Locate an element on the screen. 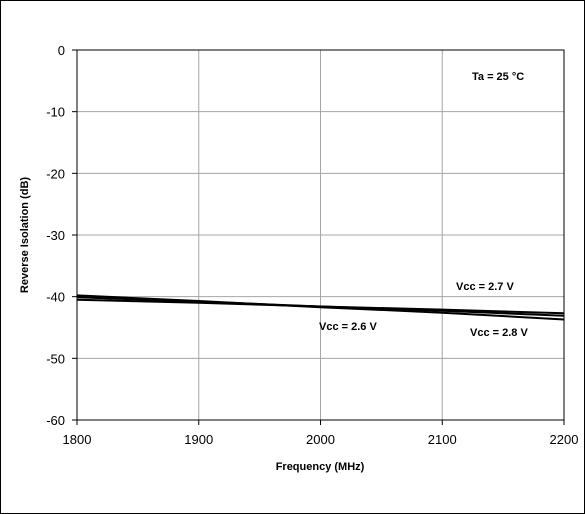  annotation-vcc-2-7: Vcc = 2.7 V is located at coordinates (485, 287).